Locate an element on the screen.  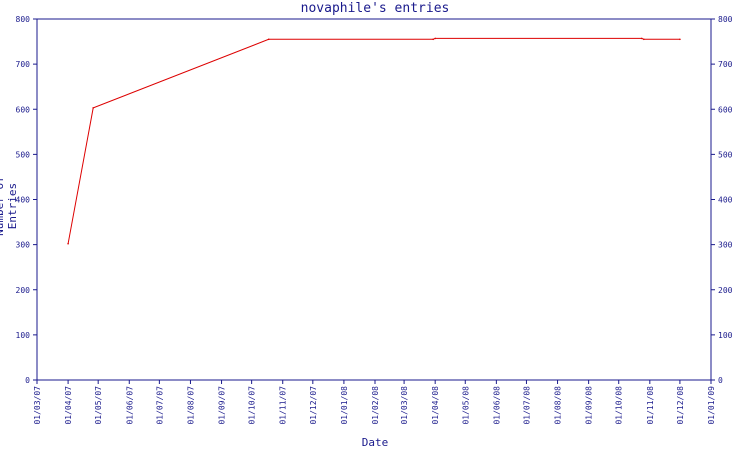
y-tick-label-left: 800 is located at coordinates (23, 19).